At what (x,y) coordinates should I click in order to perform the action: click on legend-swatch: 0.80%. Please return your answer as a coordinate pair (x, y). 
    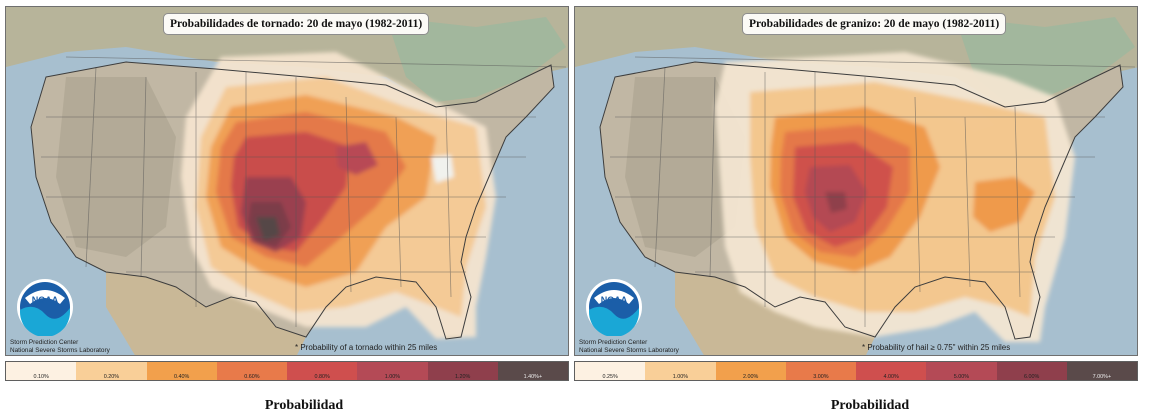
    Looking at the image, I should click on (322, 371).